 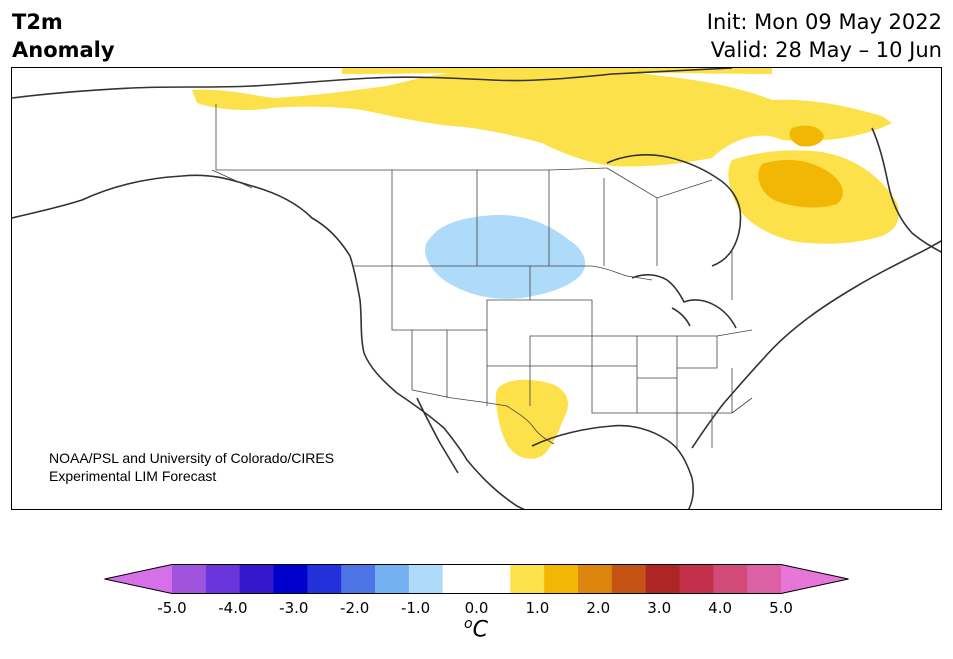 What do you see at coordinates (468, 624) in the screenshot?
I see `unit-degree: o` at bounding box center [468, 624].